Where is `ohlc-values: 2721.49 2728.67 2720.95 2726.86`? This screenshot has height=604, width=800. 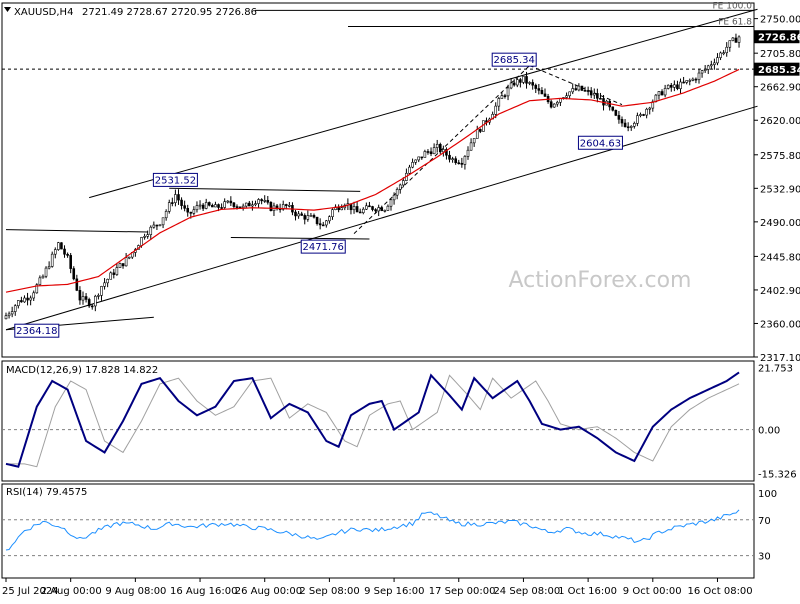 ohlc-values: 2721.49 2728.67 2720.95 2726.86 is located at coordinates (169, 12).